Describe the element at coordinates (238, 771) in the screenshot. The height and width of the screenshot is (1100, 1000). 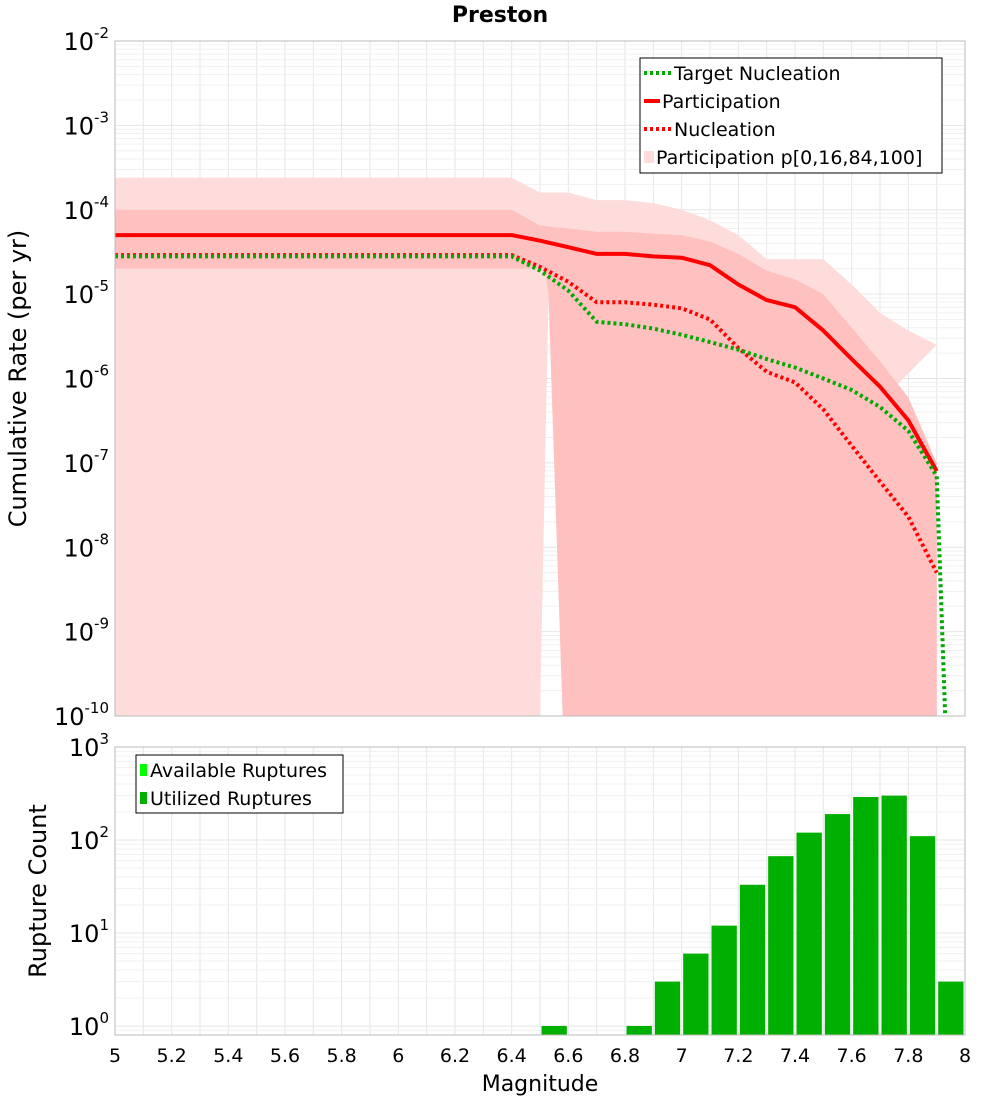
I see `rupture-legend-label: Available Ruptures` at that location.